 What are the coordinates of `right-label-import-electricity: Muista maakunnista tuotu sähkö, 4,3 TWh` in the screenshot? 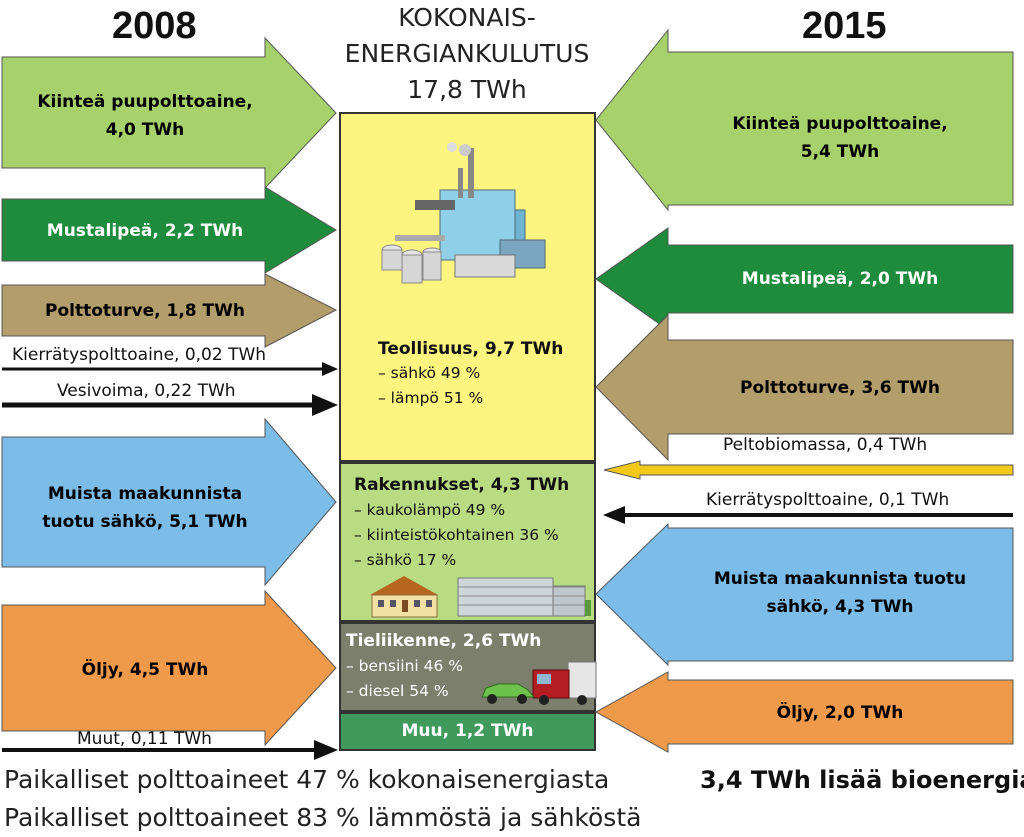 It's located at (840, 593).